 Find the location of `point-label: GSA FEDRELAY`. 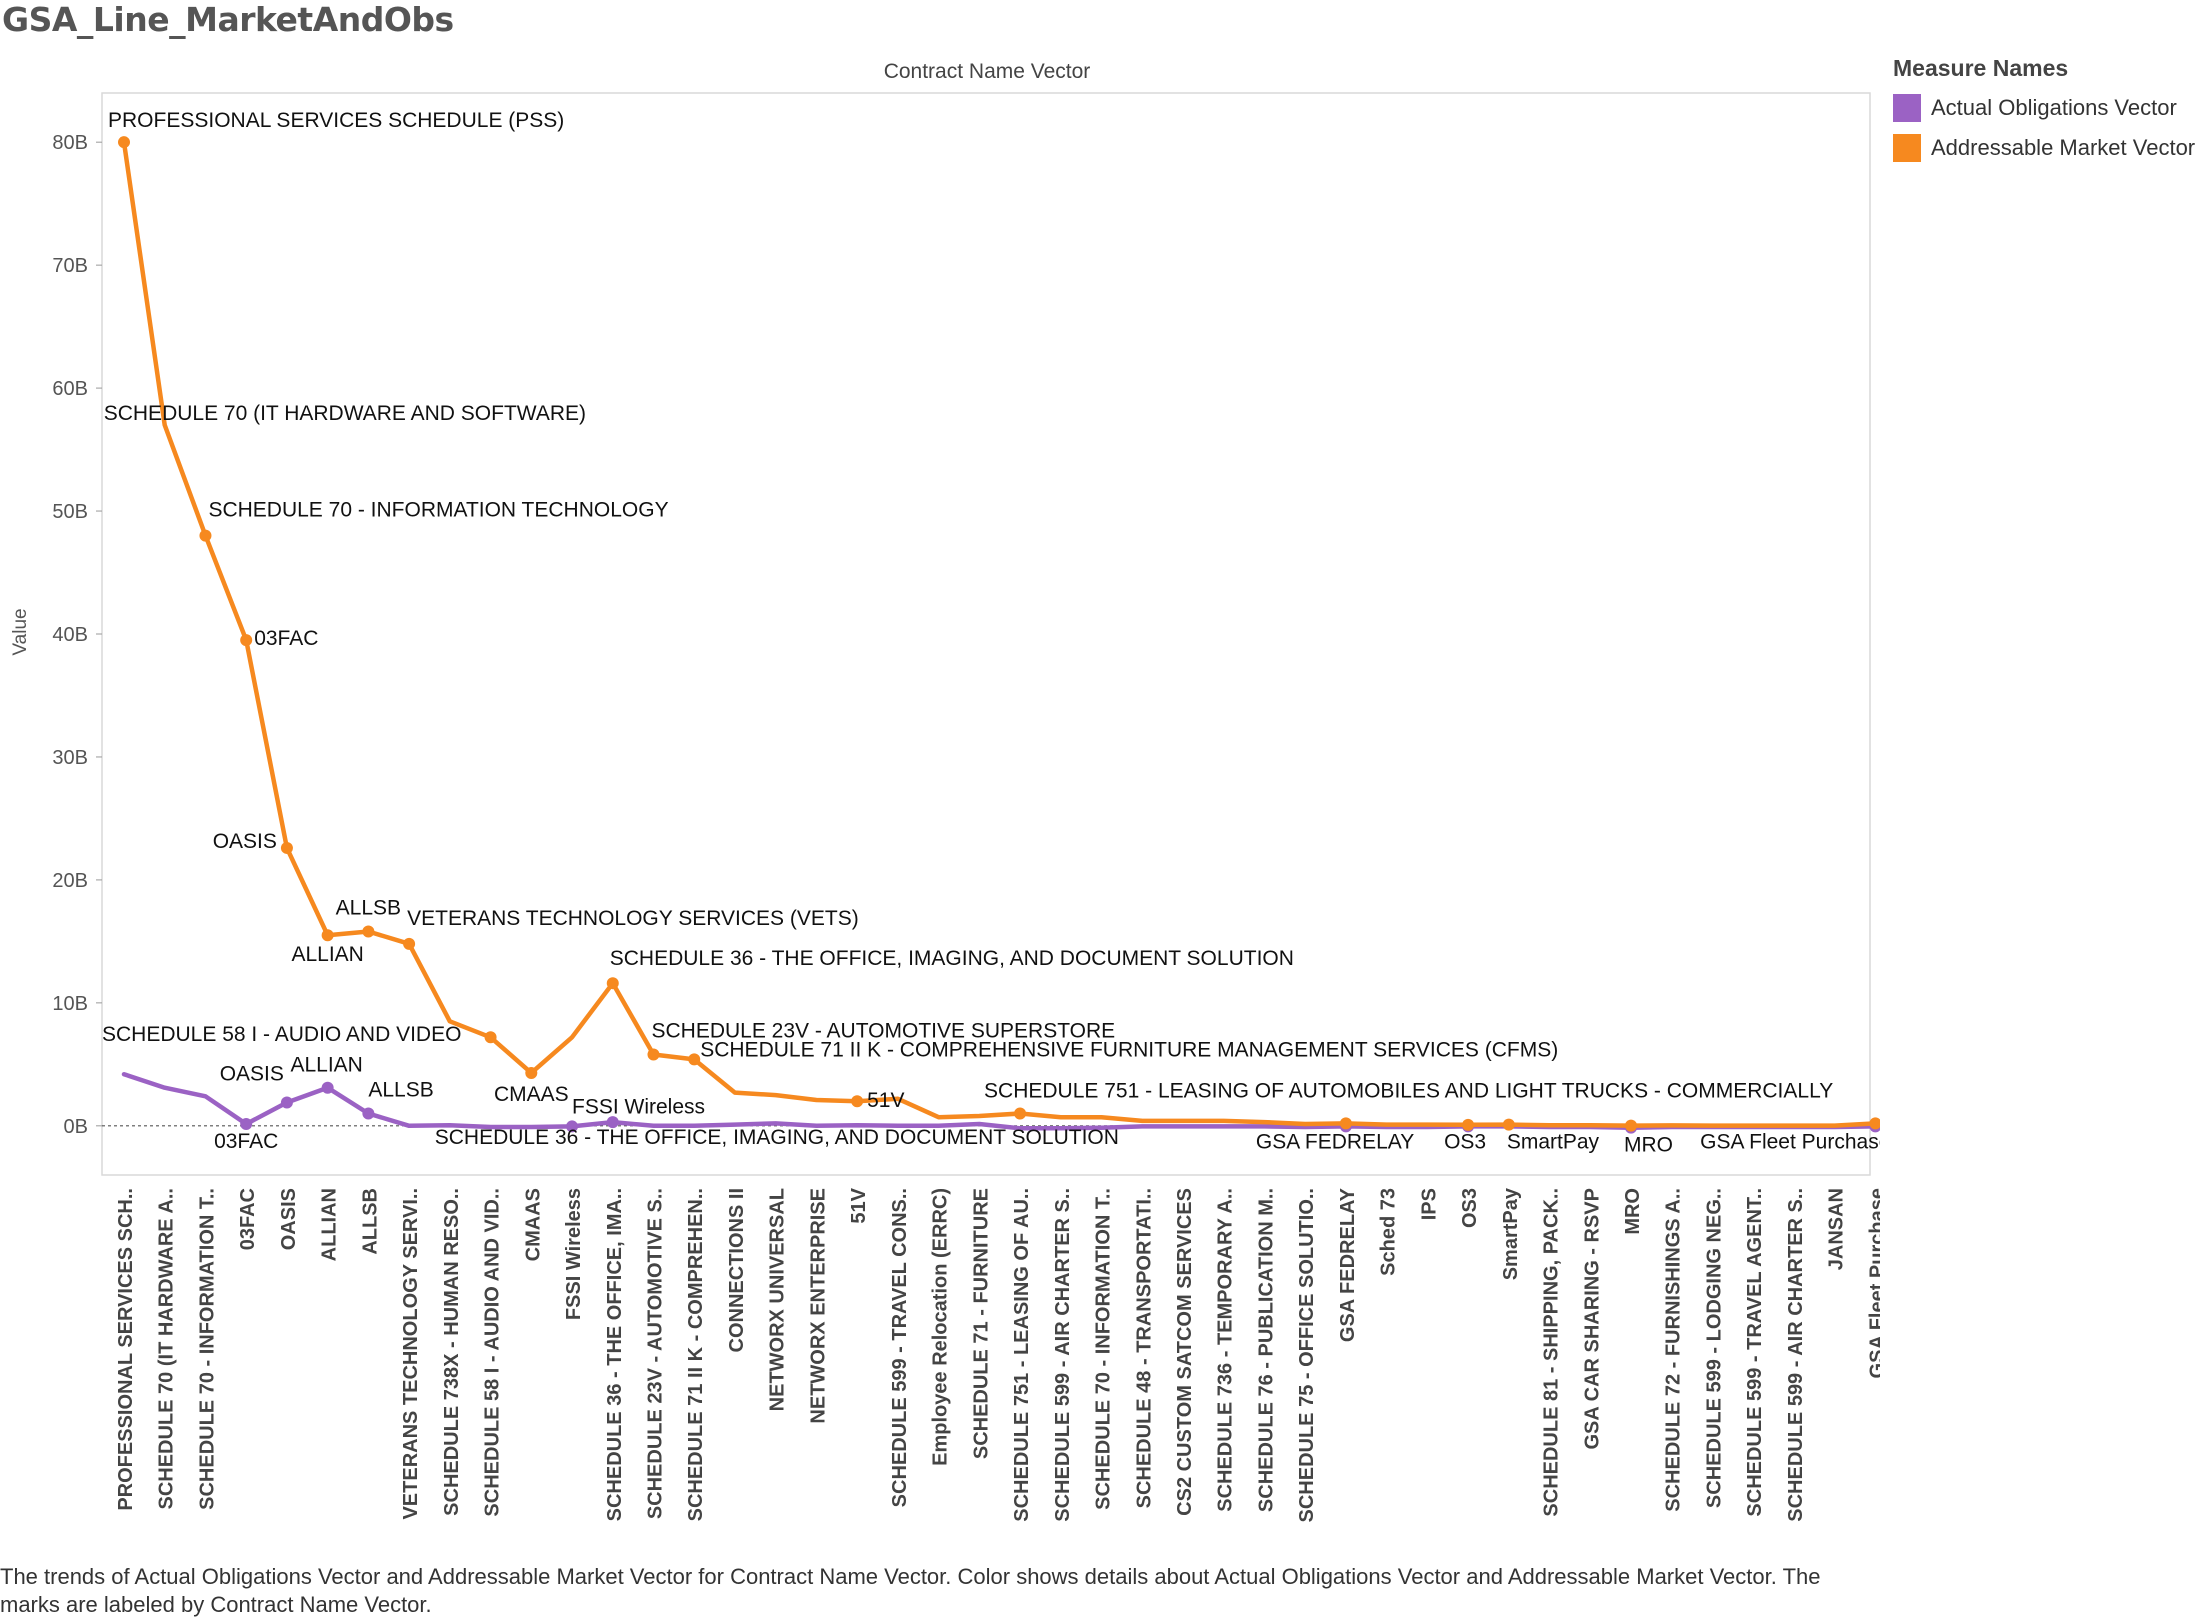

point-label: GSA FEDRELAY is located at coordinates (1335, 1141).